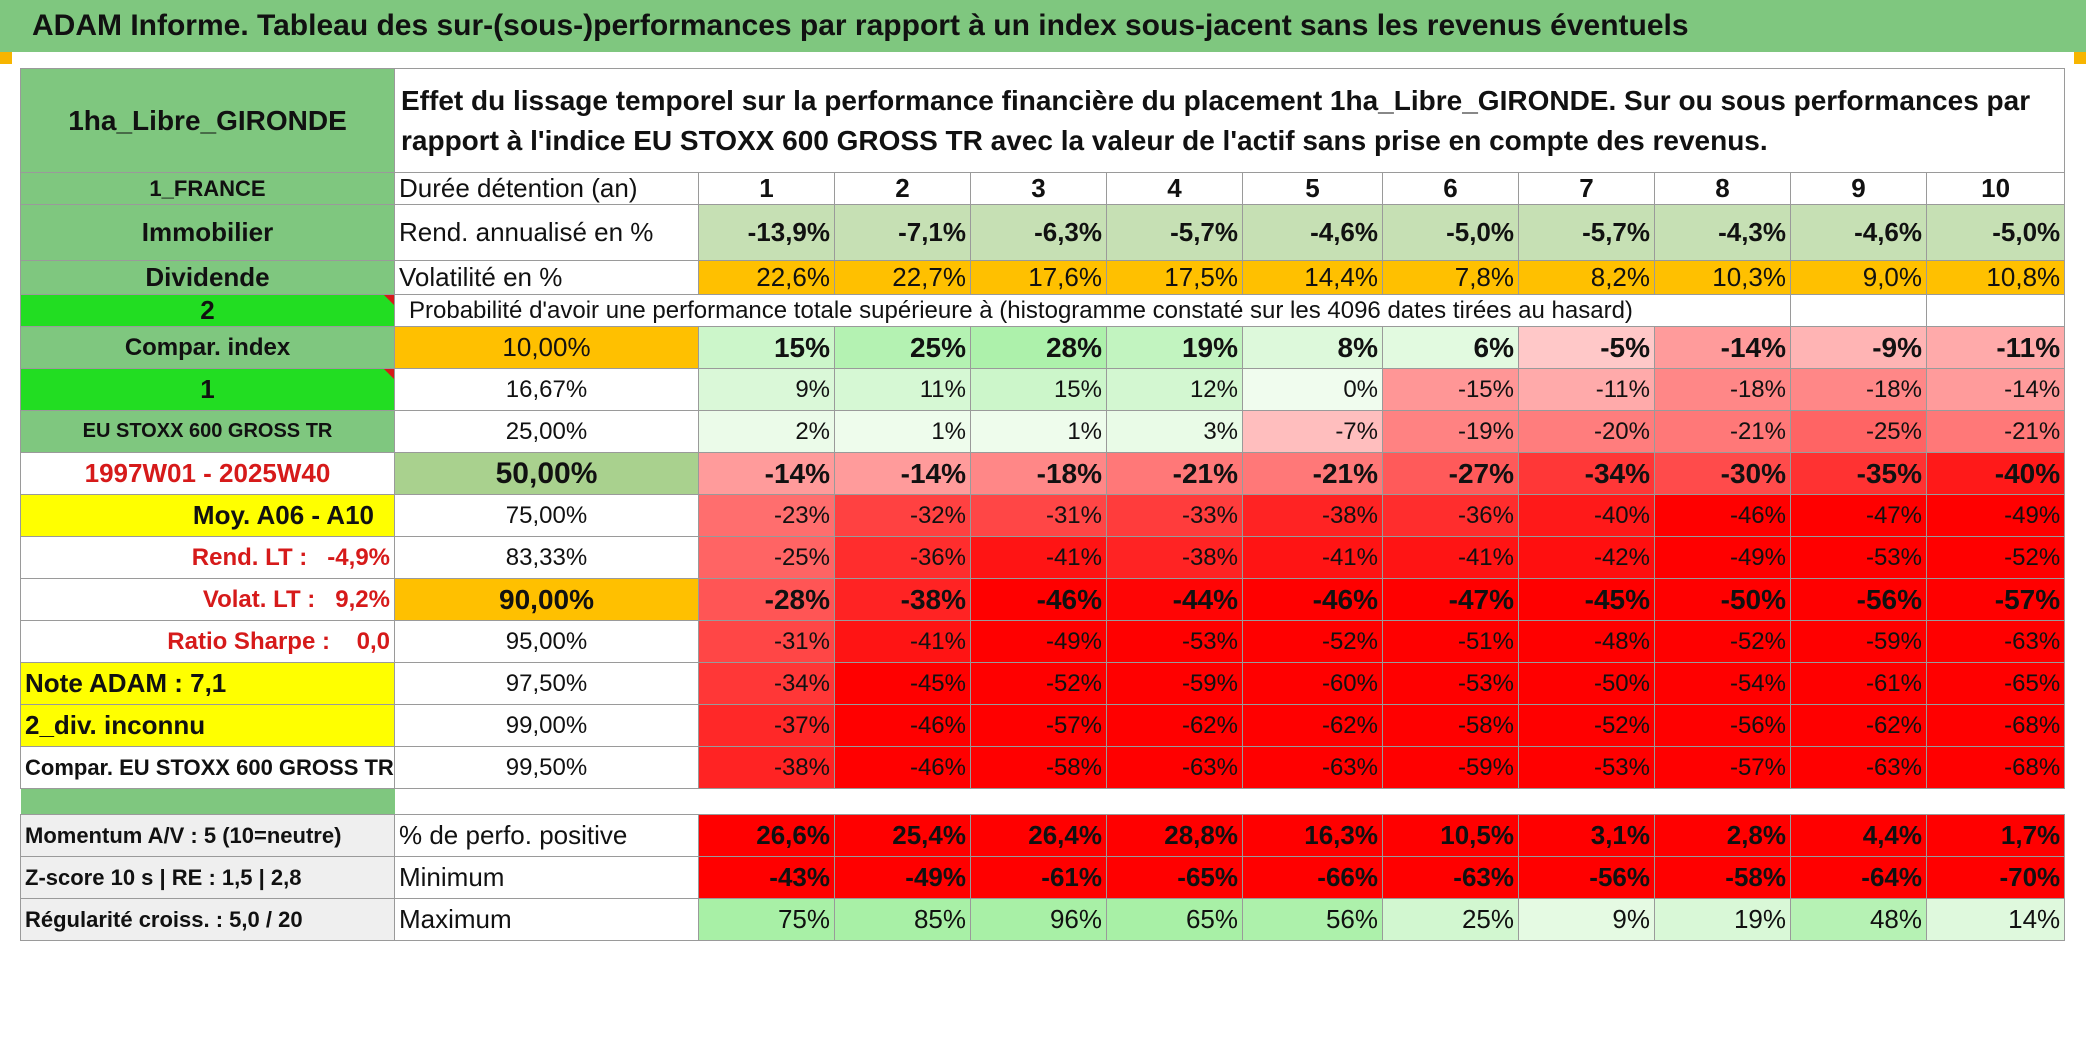  Describe the element at coordinates (1450, 277) in the screenshot. I see `volatility-value: 7,8%` at that location.